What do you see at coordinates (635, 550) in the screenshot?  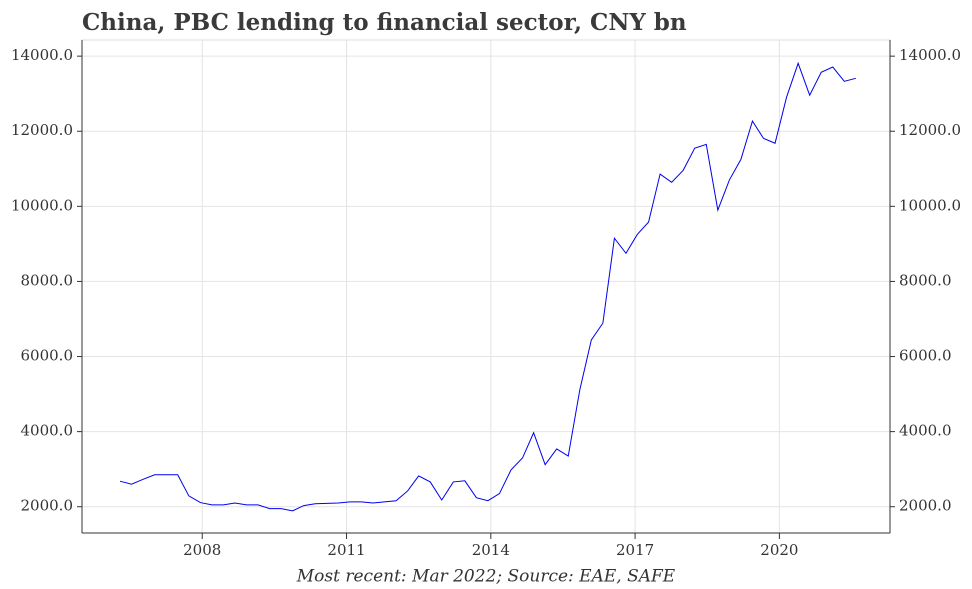 I see `x-tick-label: 2017` at bounding box center [635, 550].